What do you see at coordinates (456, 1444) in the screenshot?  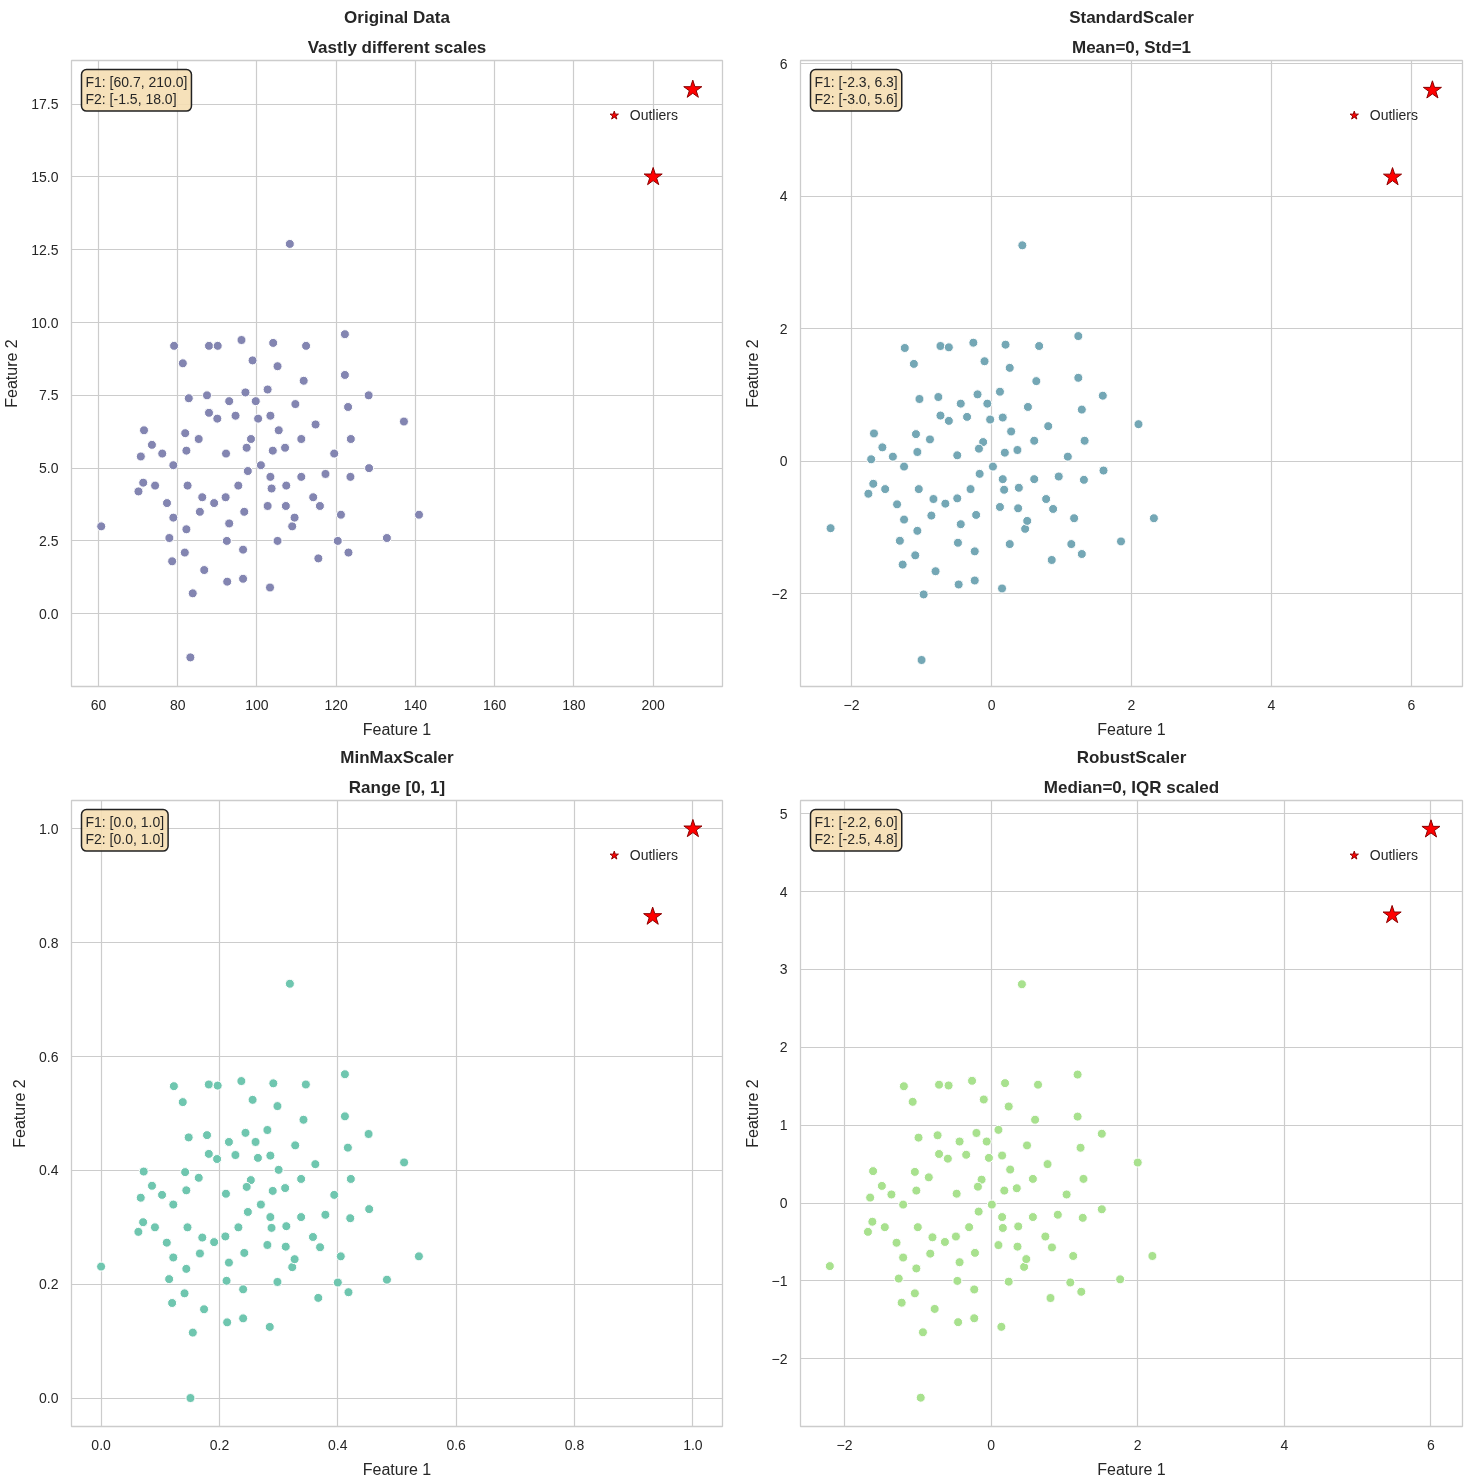 I see `x-tick-label: 0.6` at bounding box center [456, 1444].